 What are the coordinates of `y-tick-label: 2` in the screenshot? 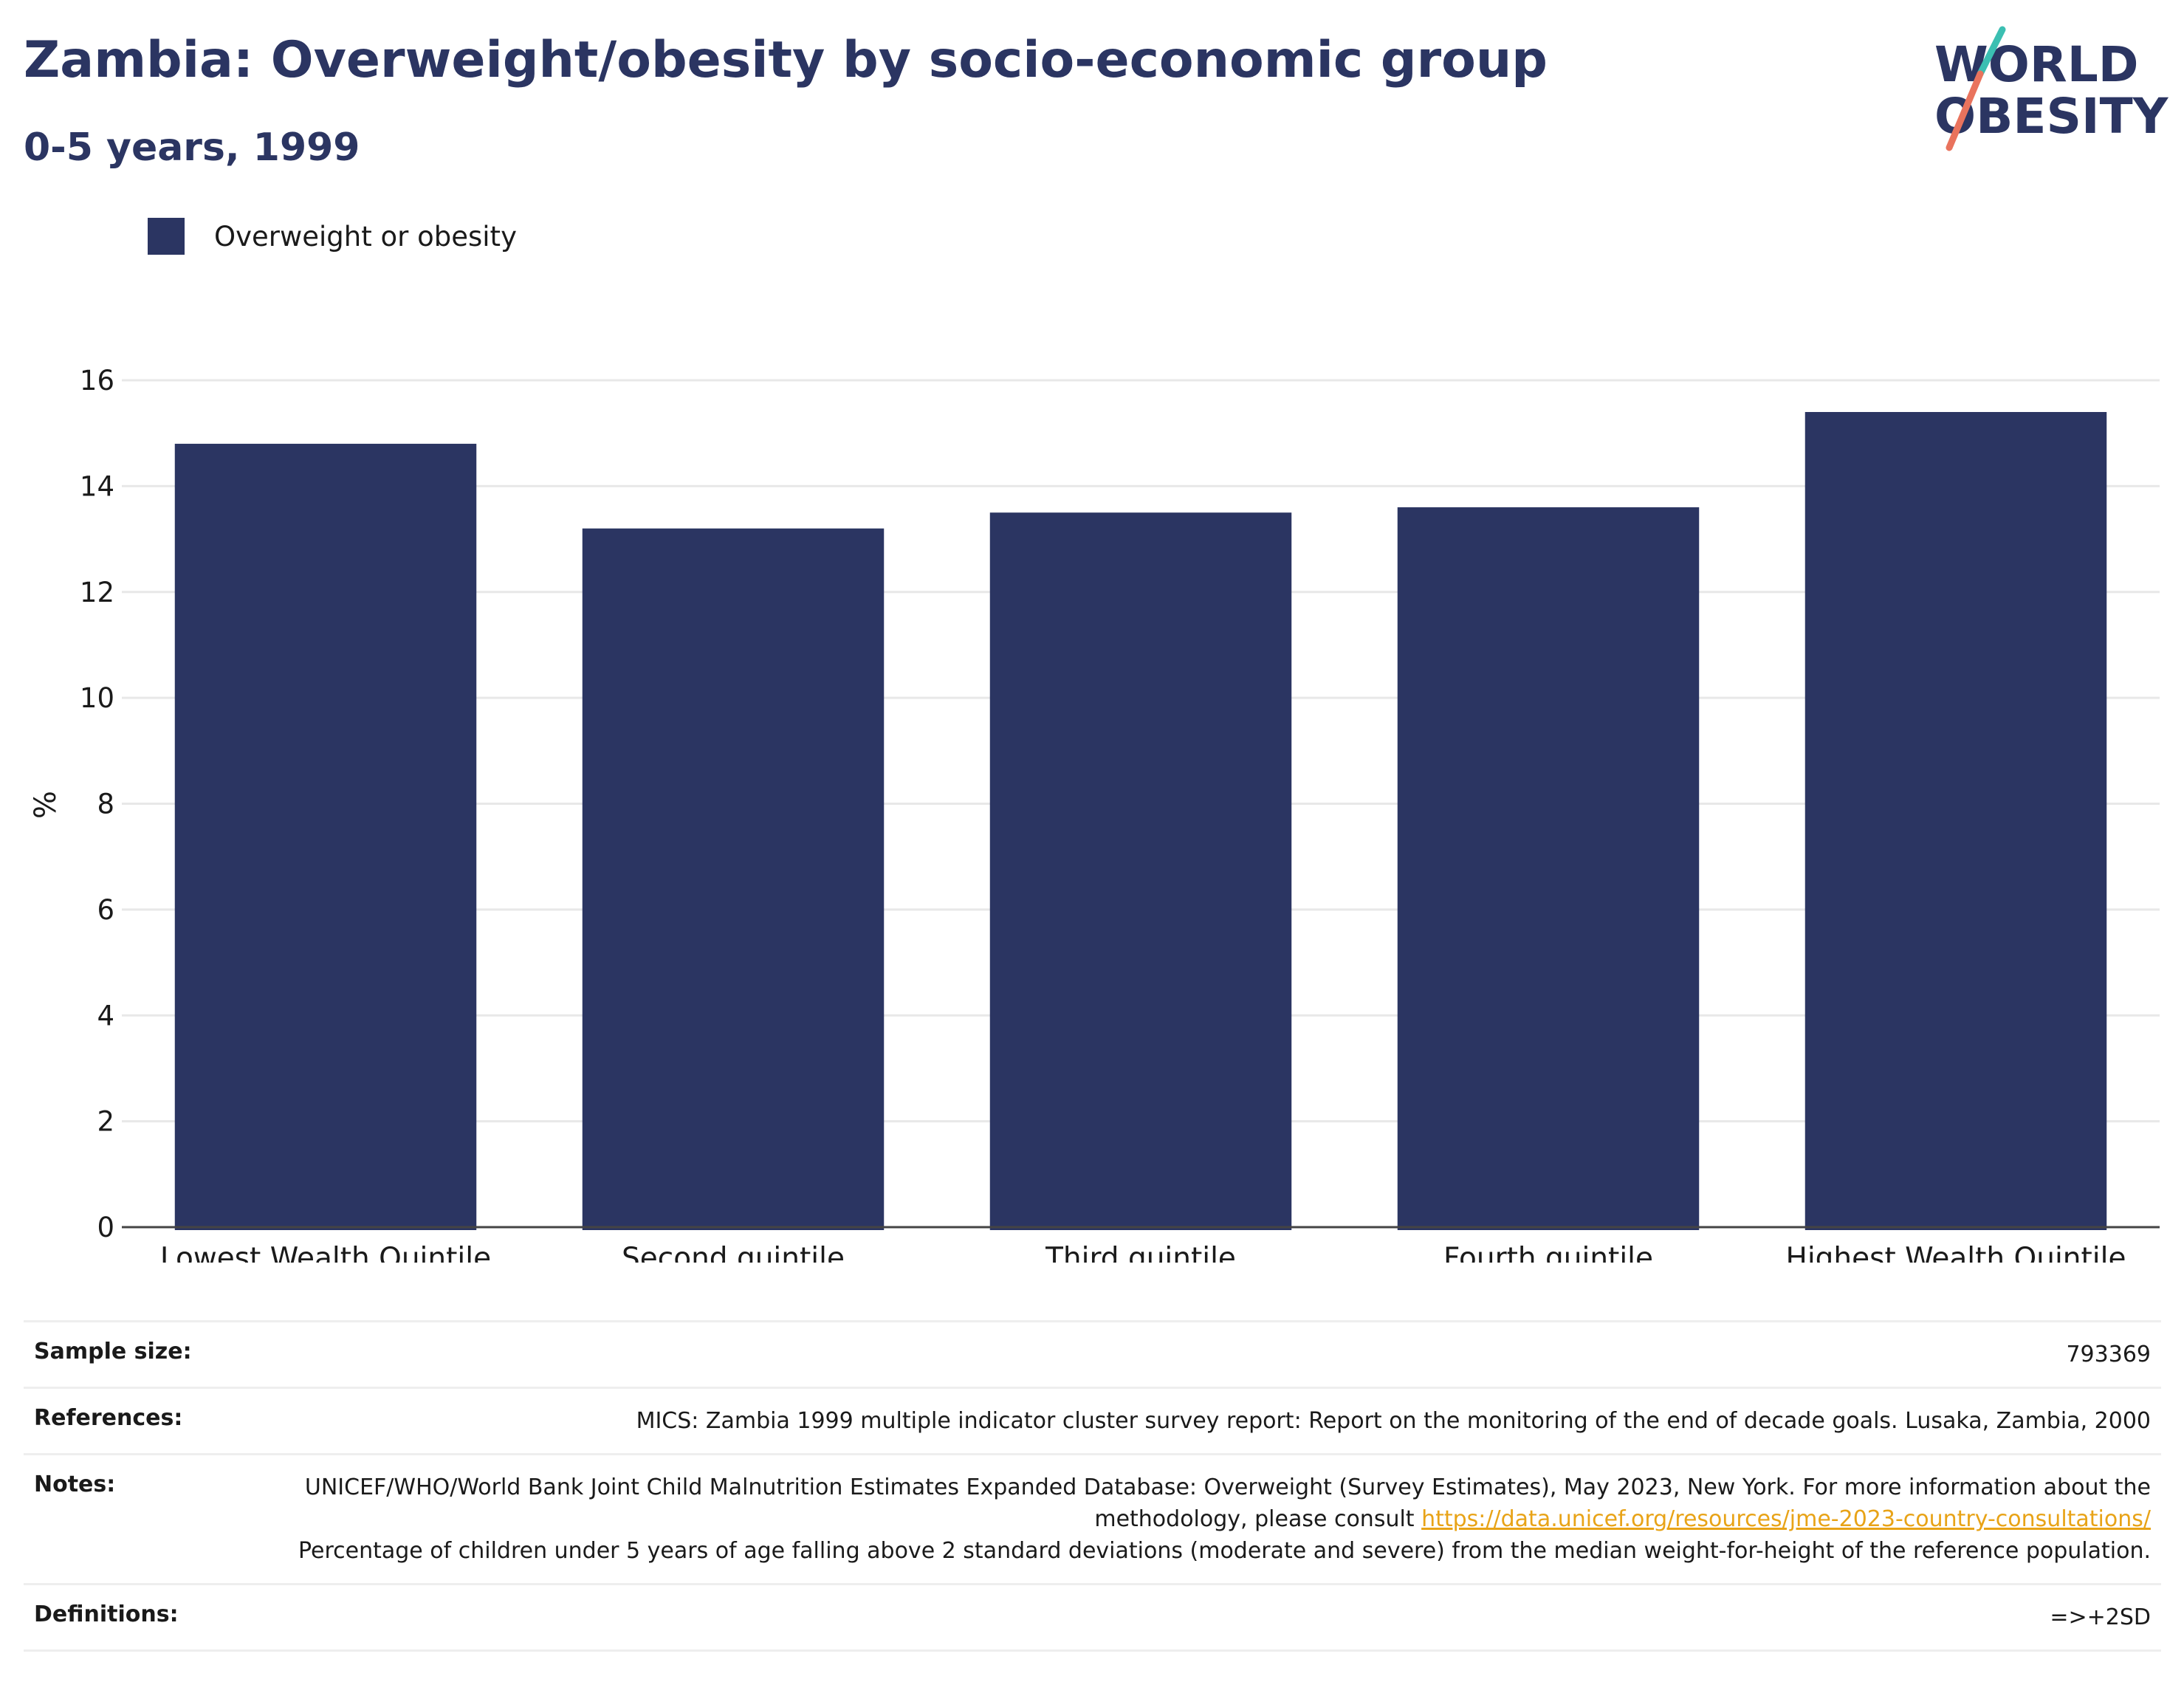 It's located at (105, 1122).